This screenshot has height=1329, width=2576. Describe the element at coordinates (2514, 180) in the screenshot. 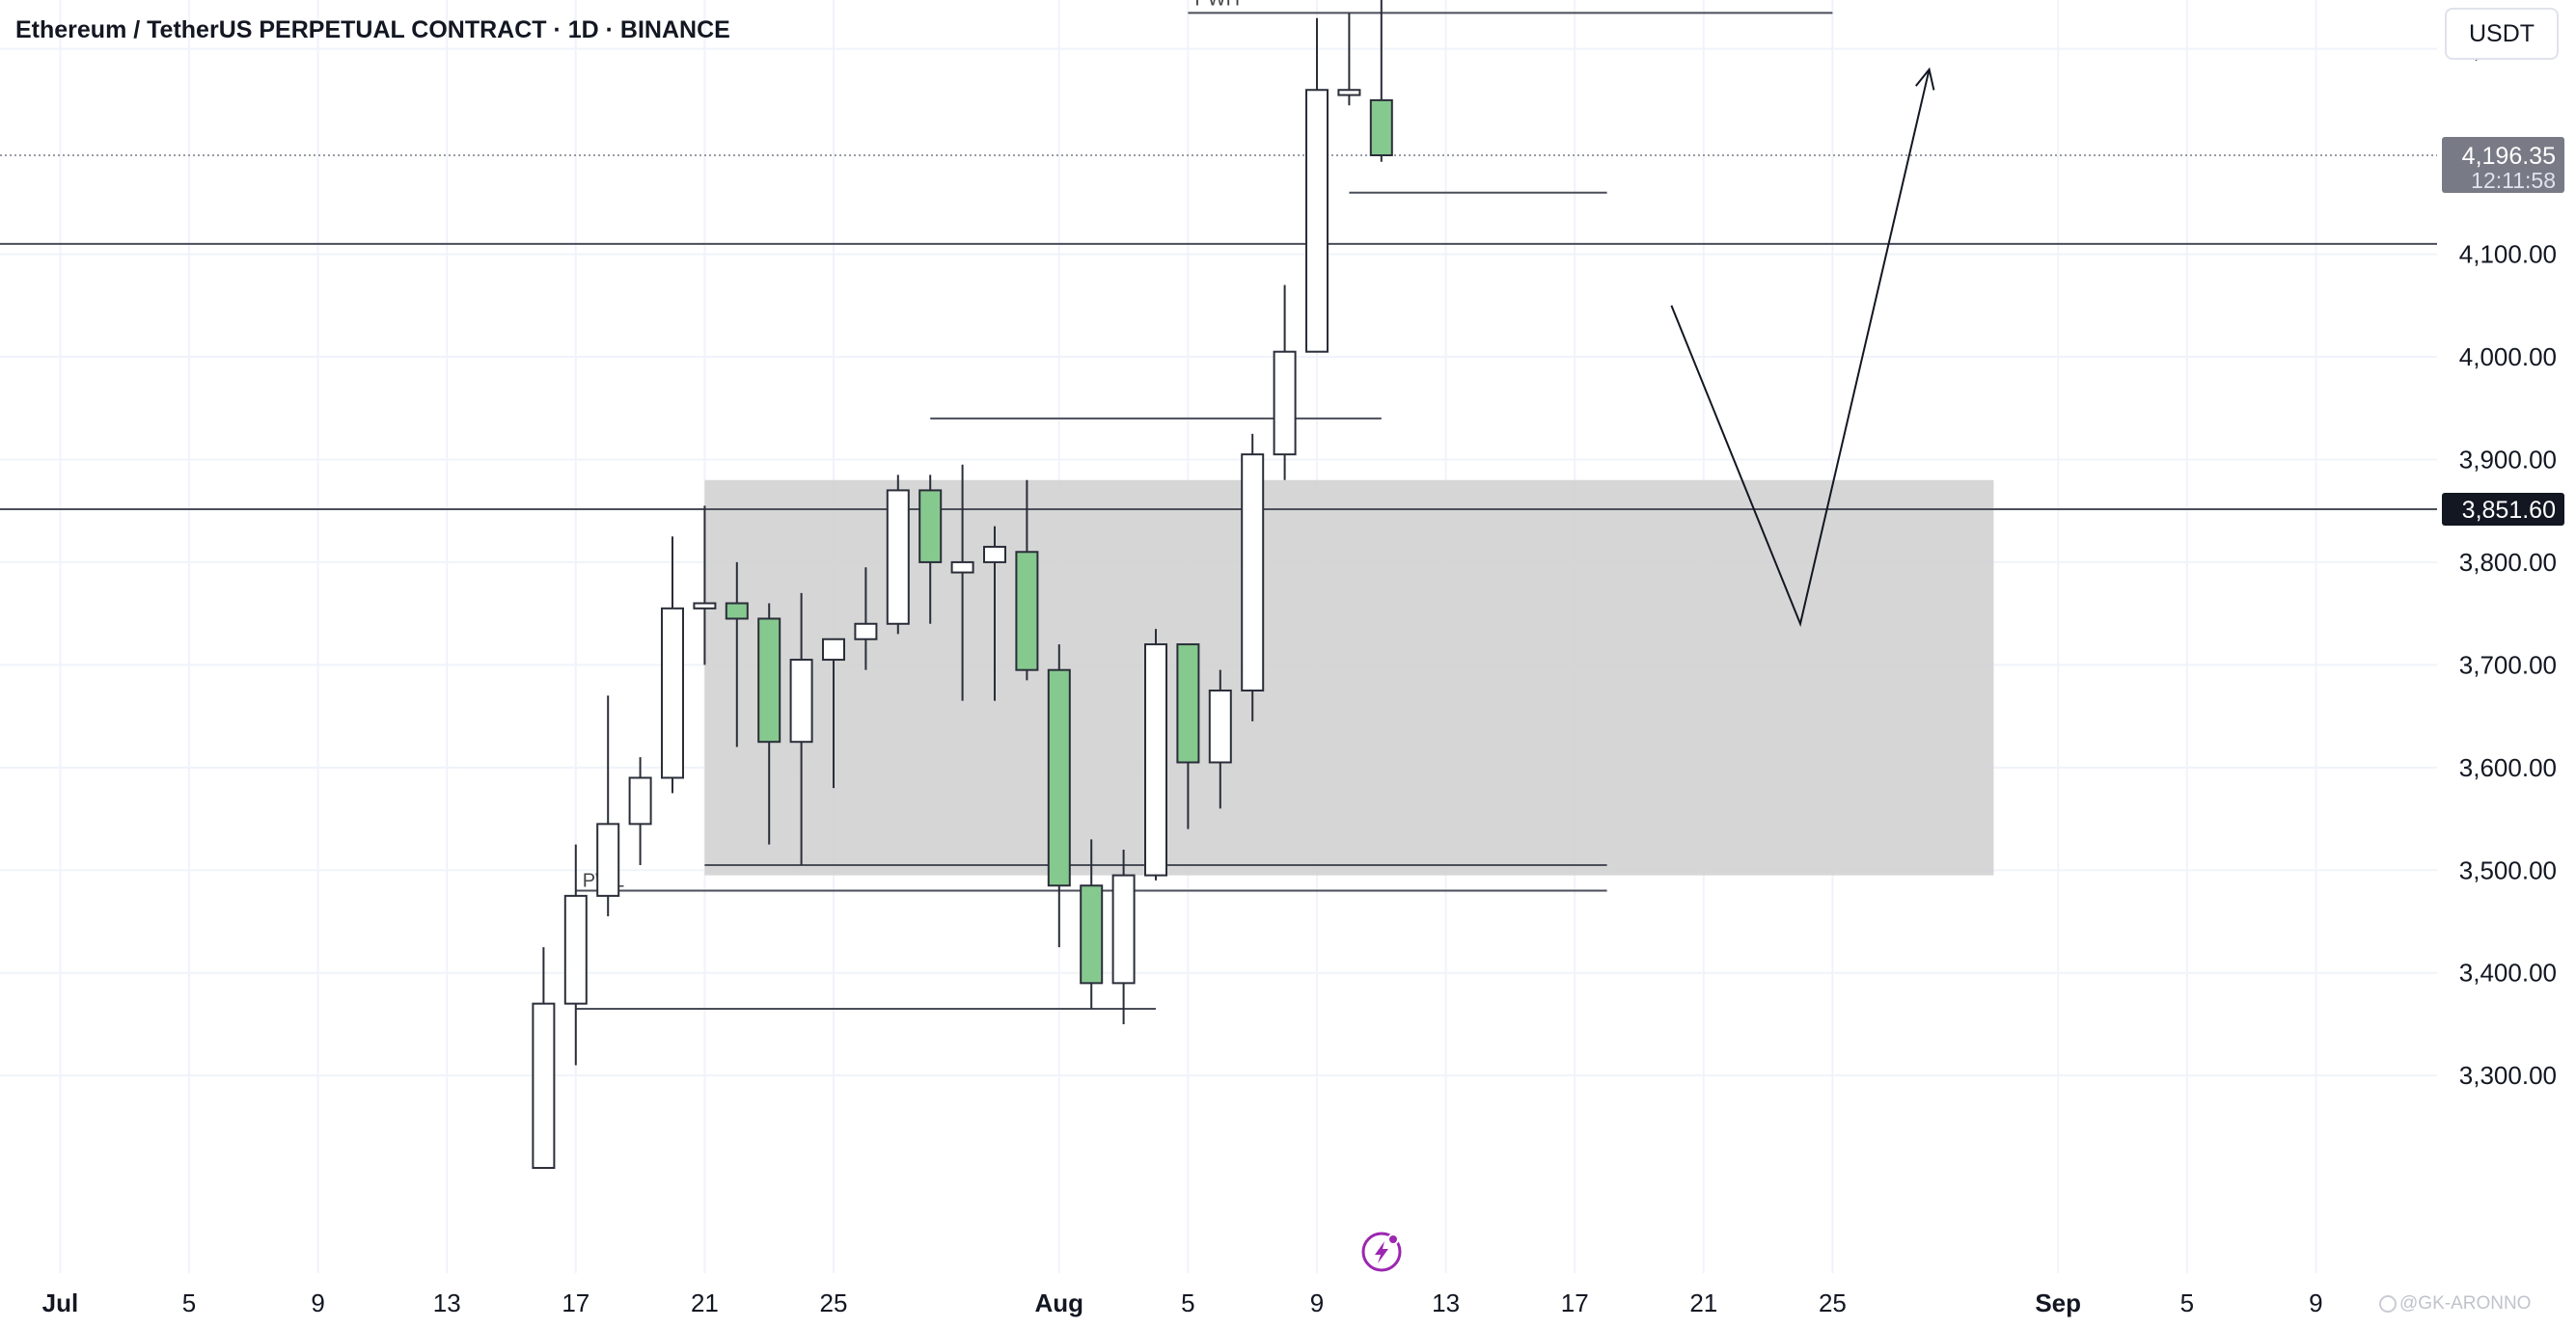

I see `countdown-label: 12:11:58` at that location.